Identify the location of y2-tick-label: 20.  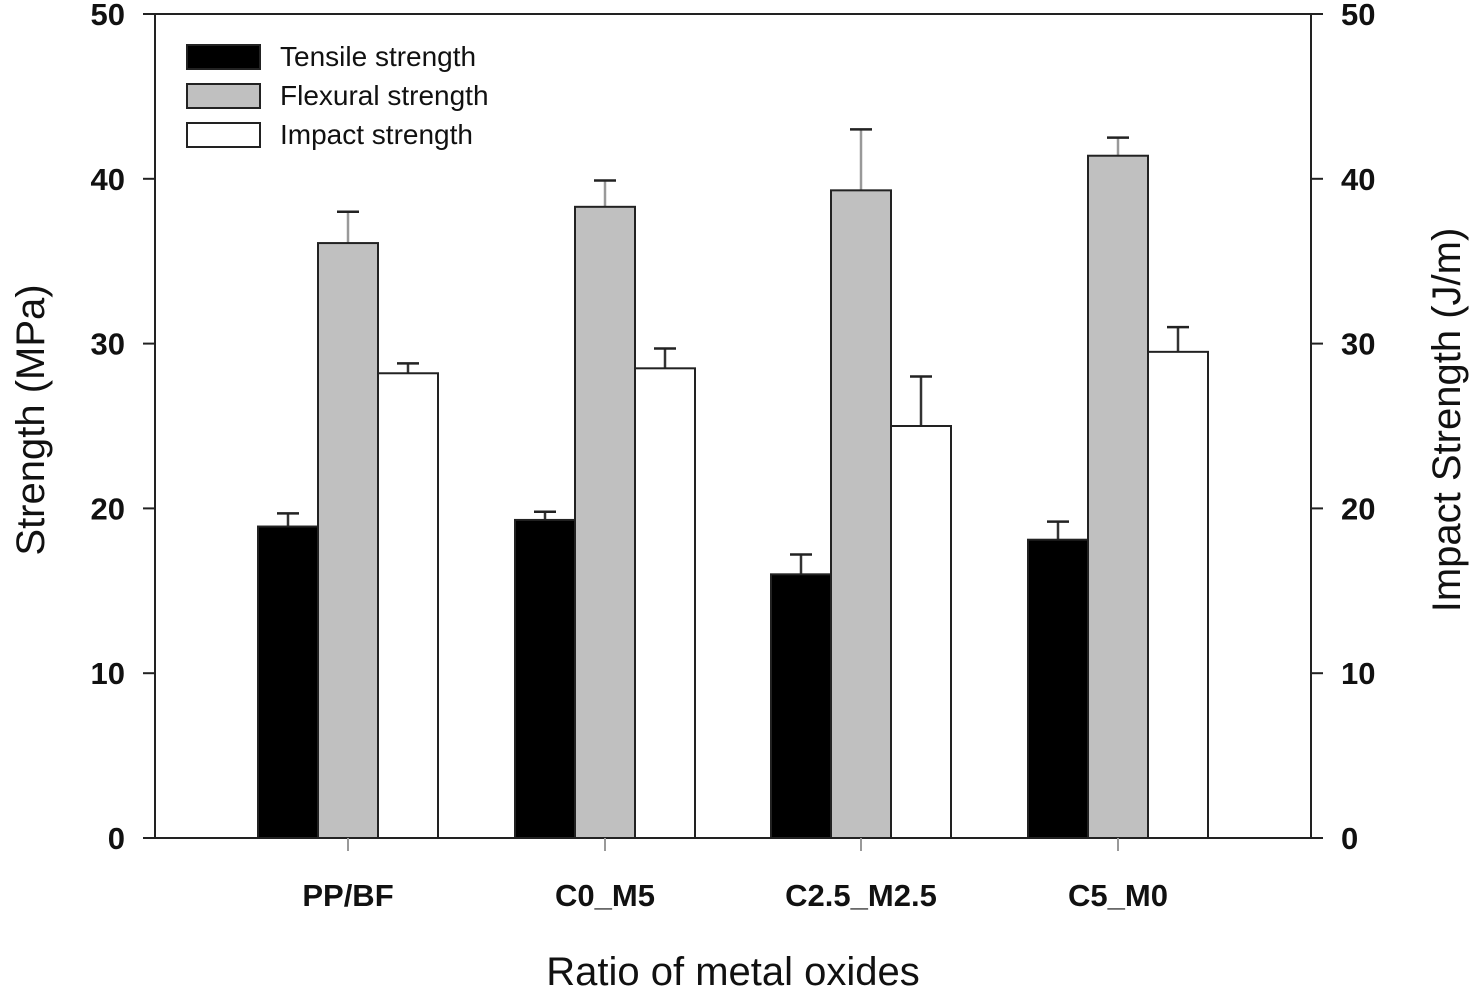
(1358, 508).